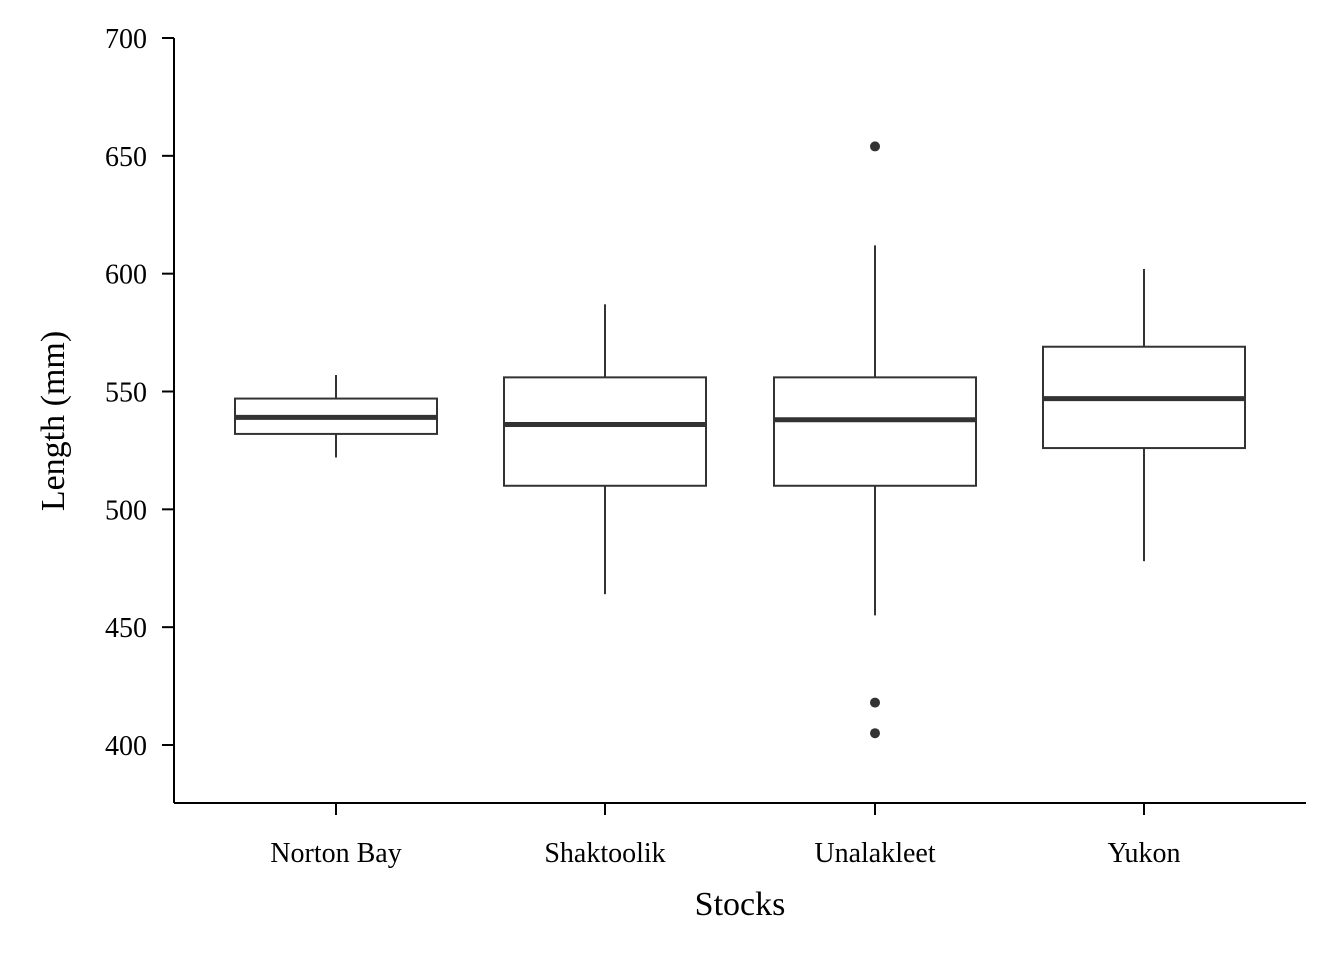 The image size is (1344, 960). What do you see at coordinates (126, 510) in the screenshot?
I see `y-tick-label: 500` at bounding box center [126, 510].